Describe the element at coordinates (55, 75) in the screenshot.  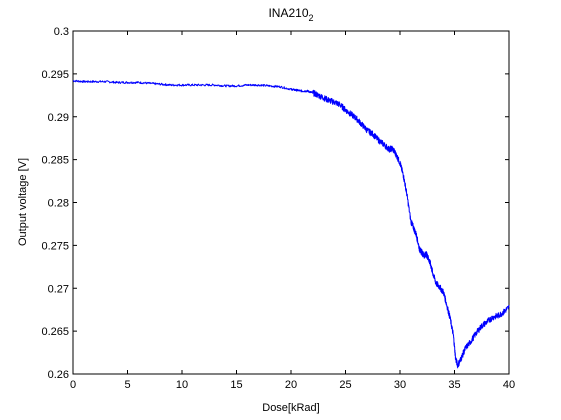
I see `y-tick-label: 0.295` at that location.